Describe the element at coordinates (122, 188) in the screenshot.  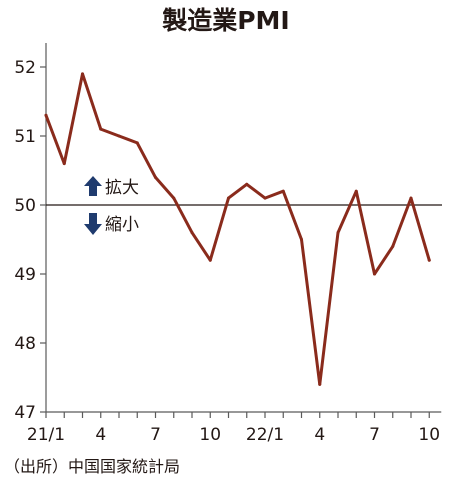
I see `legend-up-label: 拡大` at that location.